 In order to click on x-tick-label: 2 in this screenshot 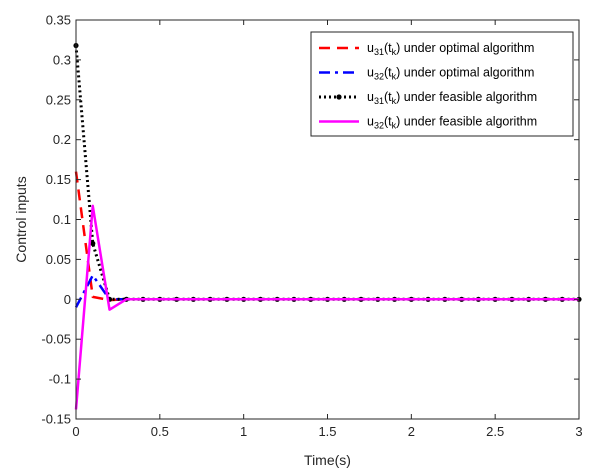, I will do `click(411, 431)`.